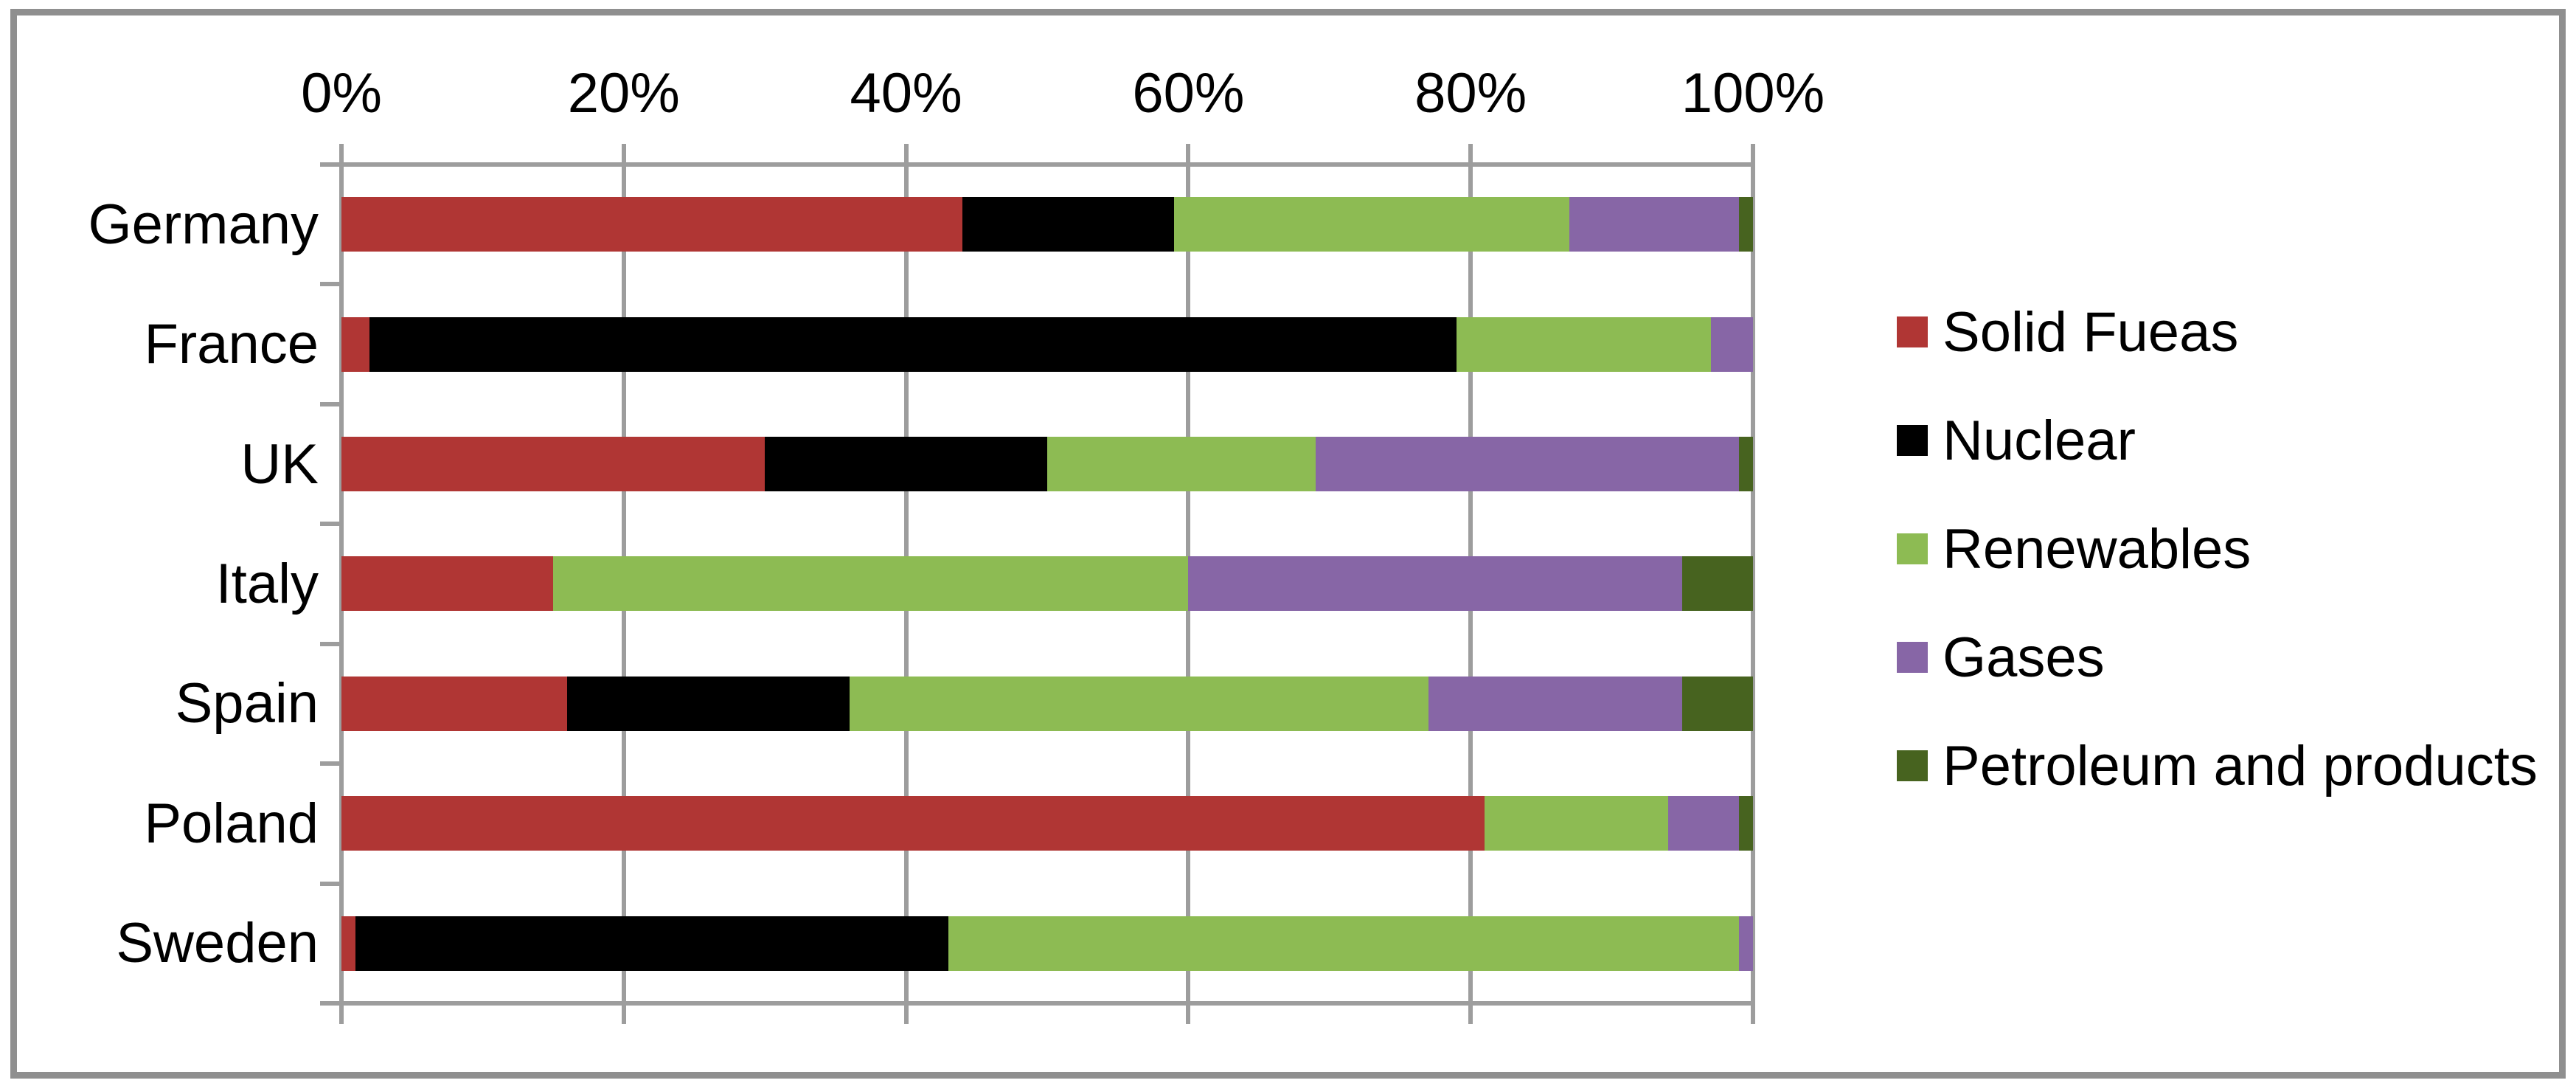 The width and height of the screenshot is (2576, 1083). Describe the element at coordinates (2039, 440) in the screenshot. I see `legend-label: Nuclear` at that location.